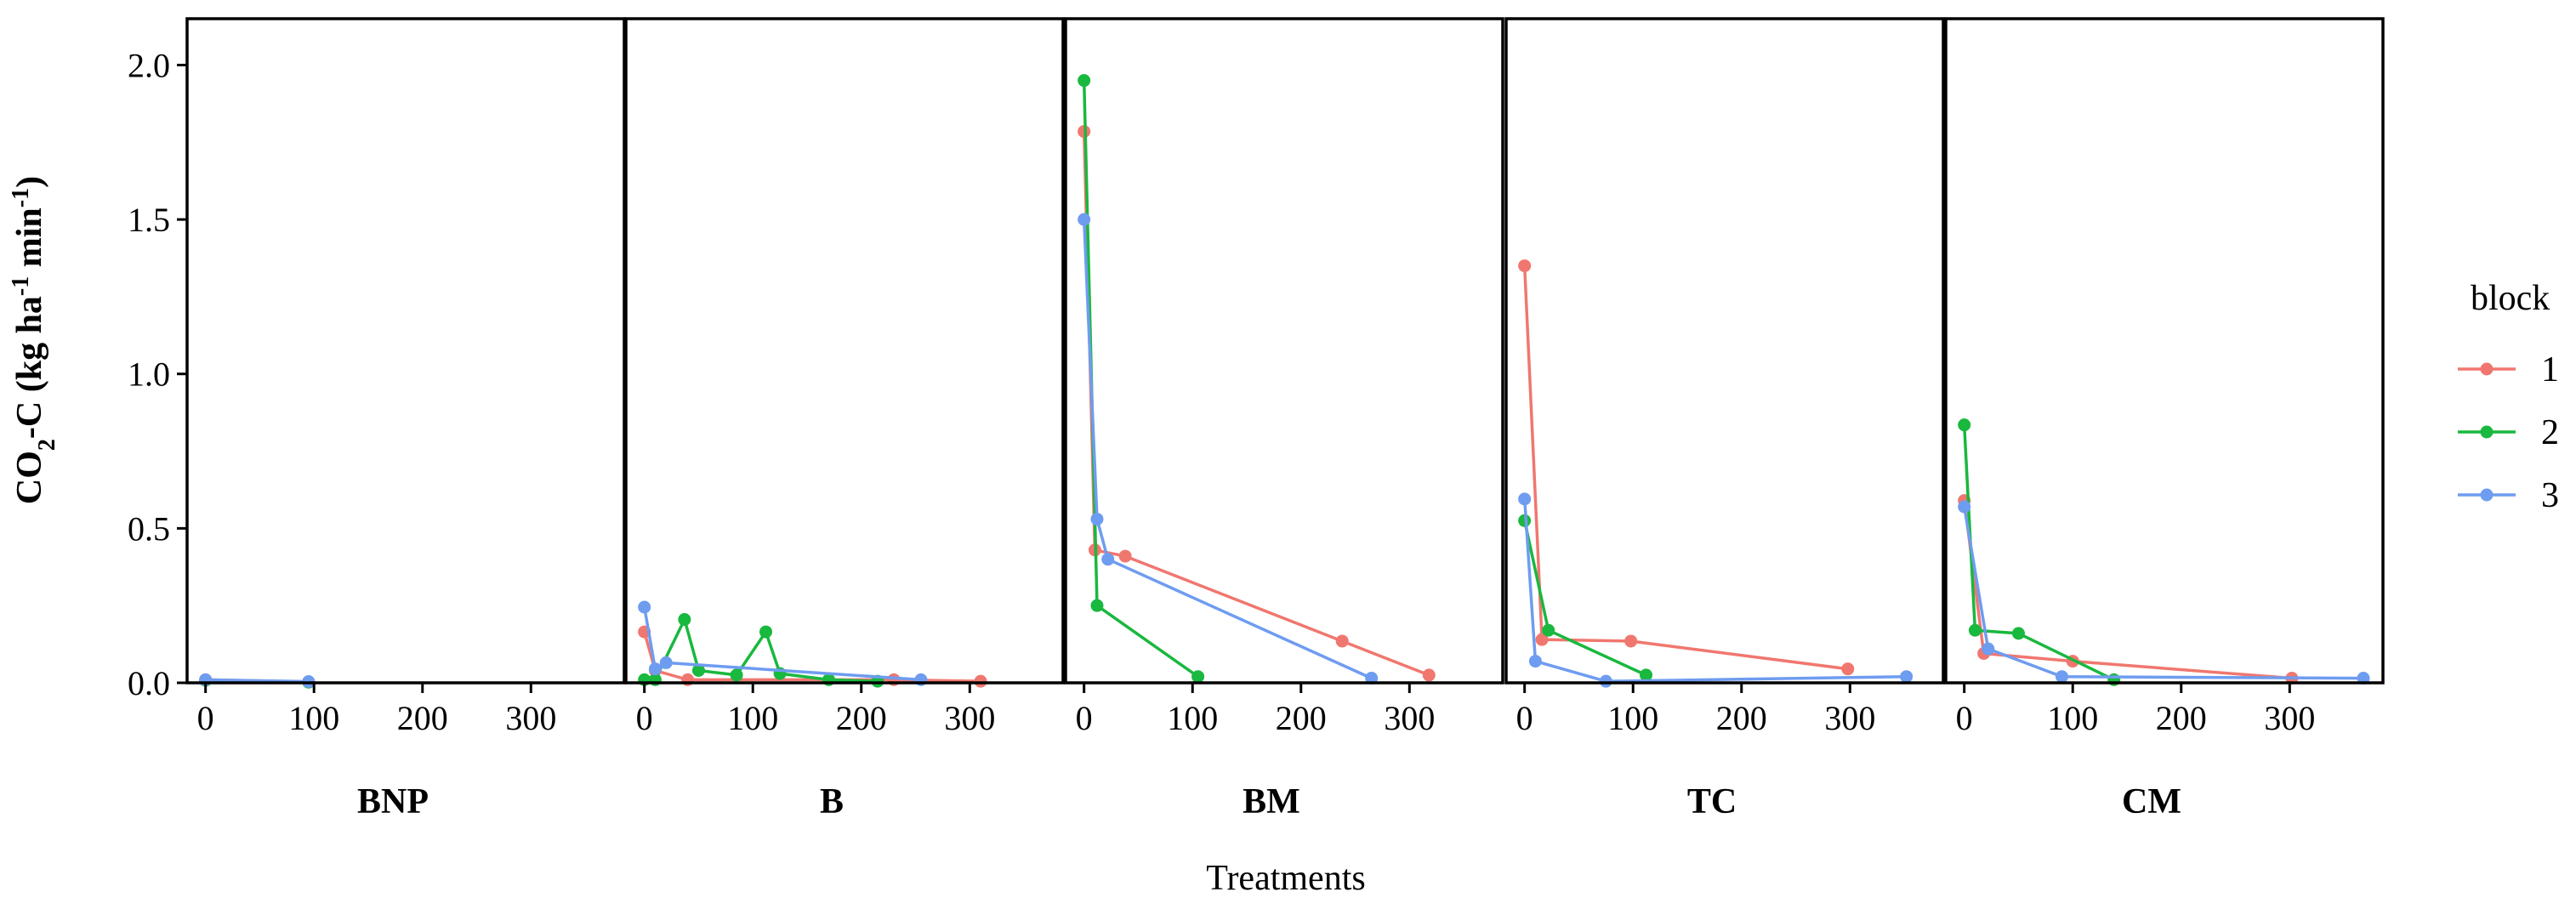  What do you see at coordinates (832, 801) in the screenshot?
I see `panel-label: B` at bounding box center [832, 801].